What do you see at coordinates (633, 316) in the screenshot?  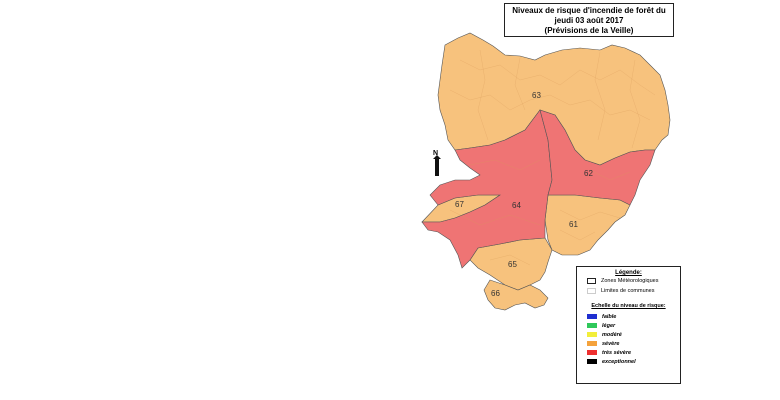 I see `level-faible: faible` at bounding box center [633, 316].